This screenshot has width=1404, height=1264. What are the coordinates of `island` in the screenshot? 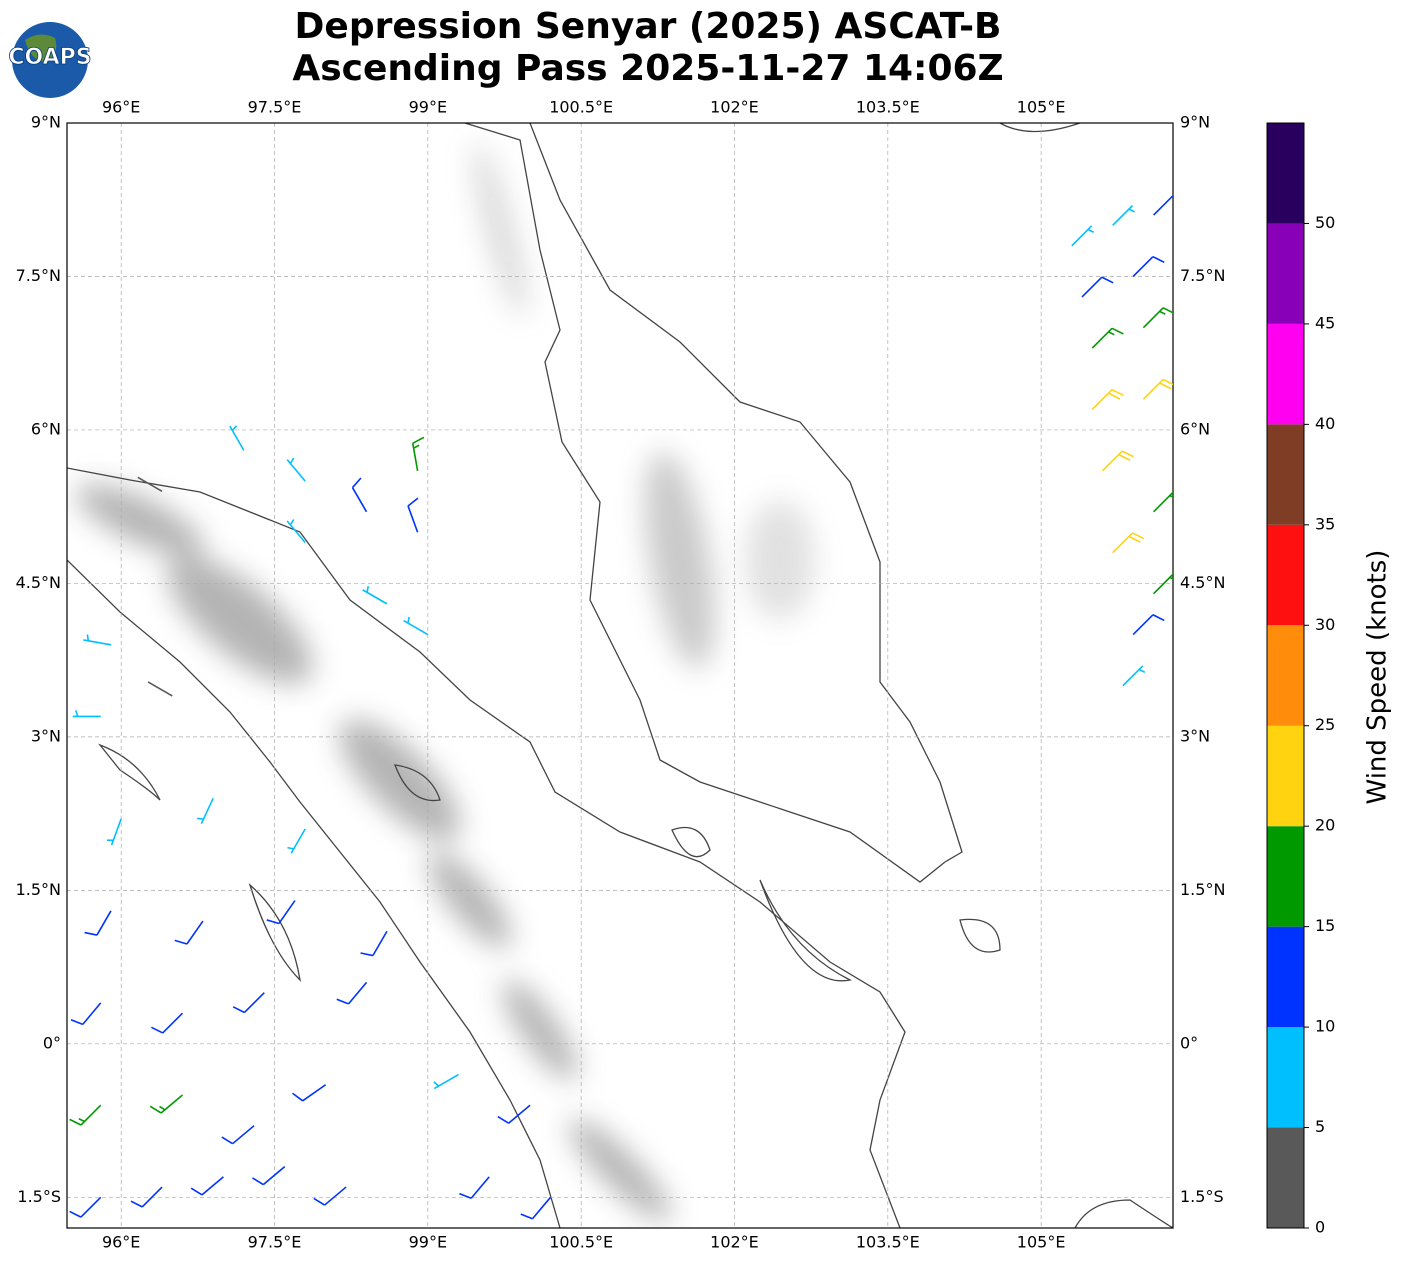 It's located at (549, 862).